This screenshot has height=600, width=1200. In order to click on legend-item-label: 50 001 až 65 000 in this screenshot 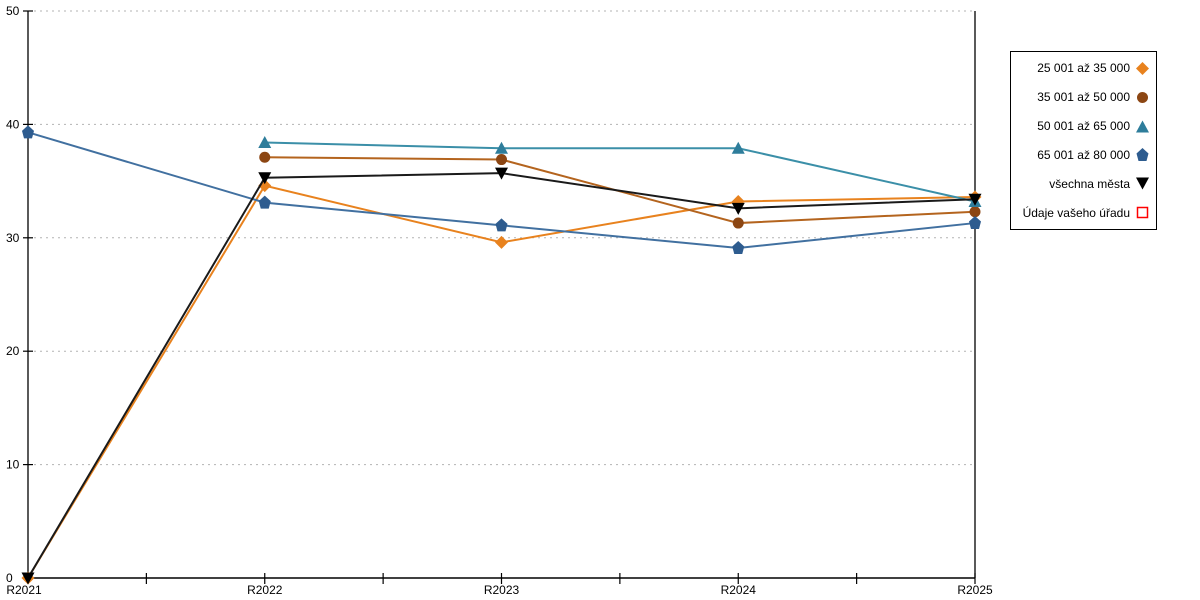, I will do `click(1083, 126)`.